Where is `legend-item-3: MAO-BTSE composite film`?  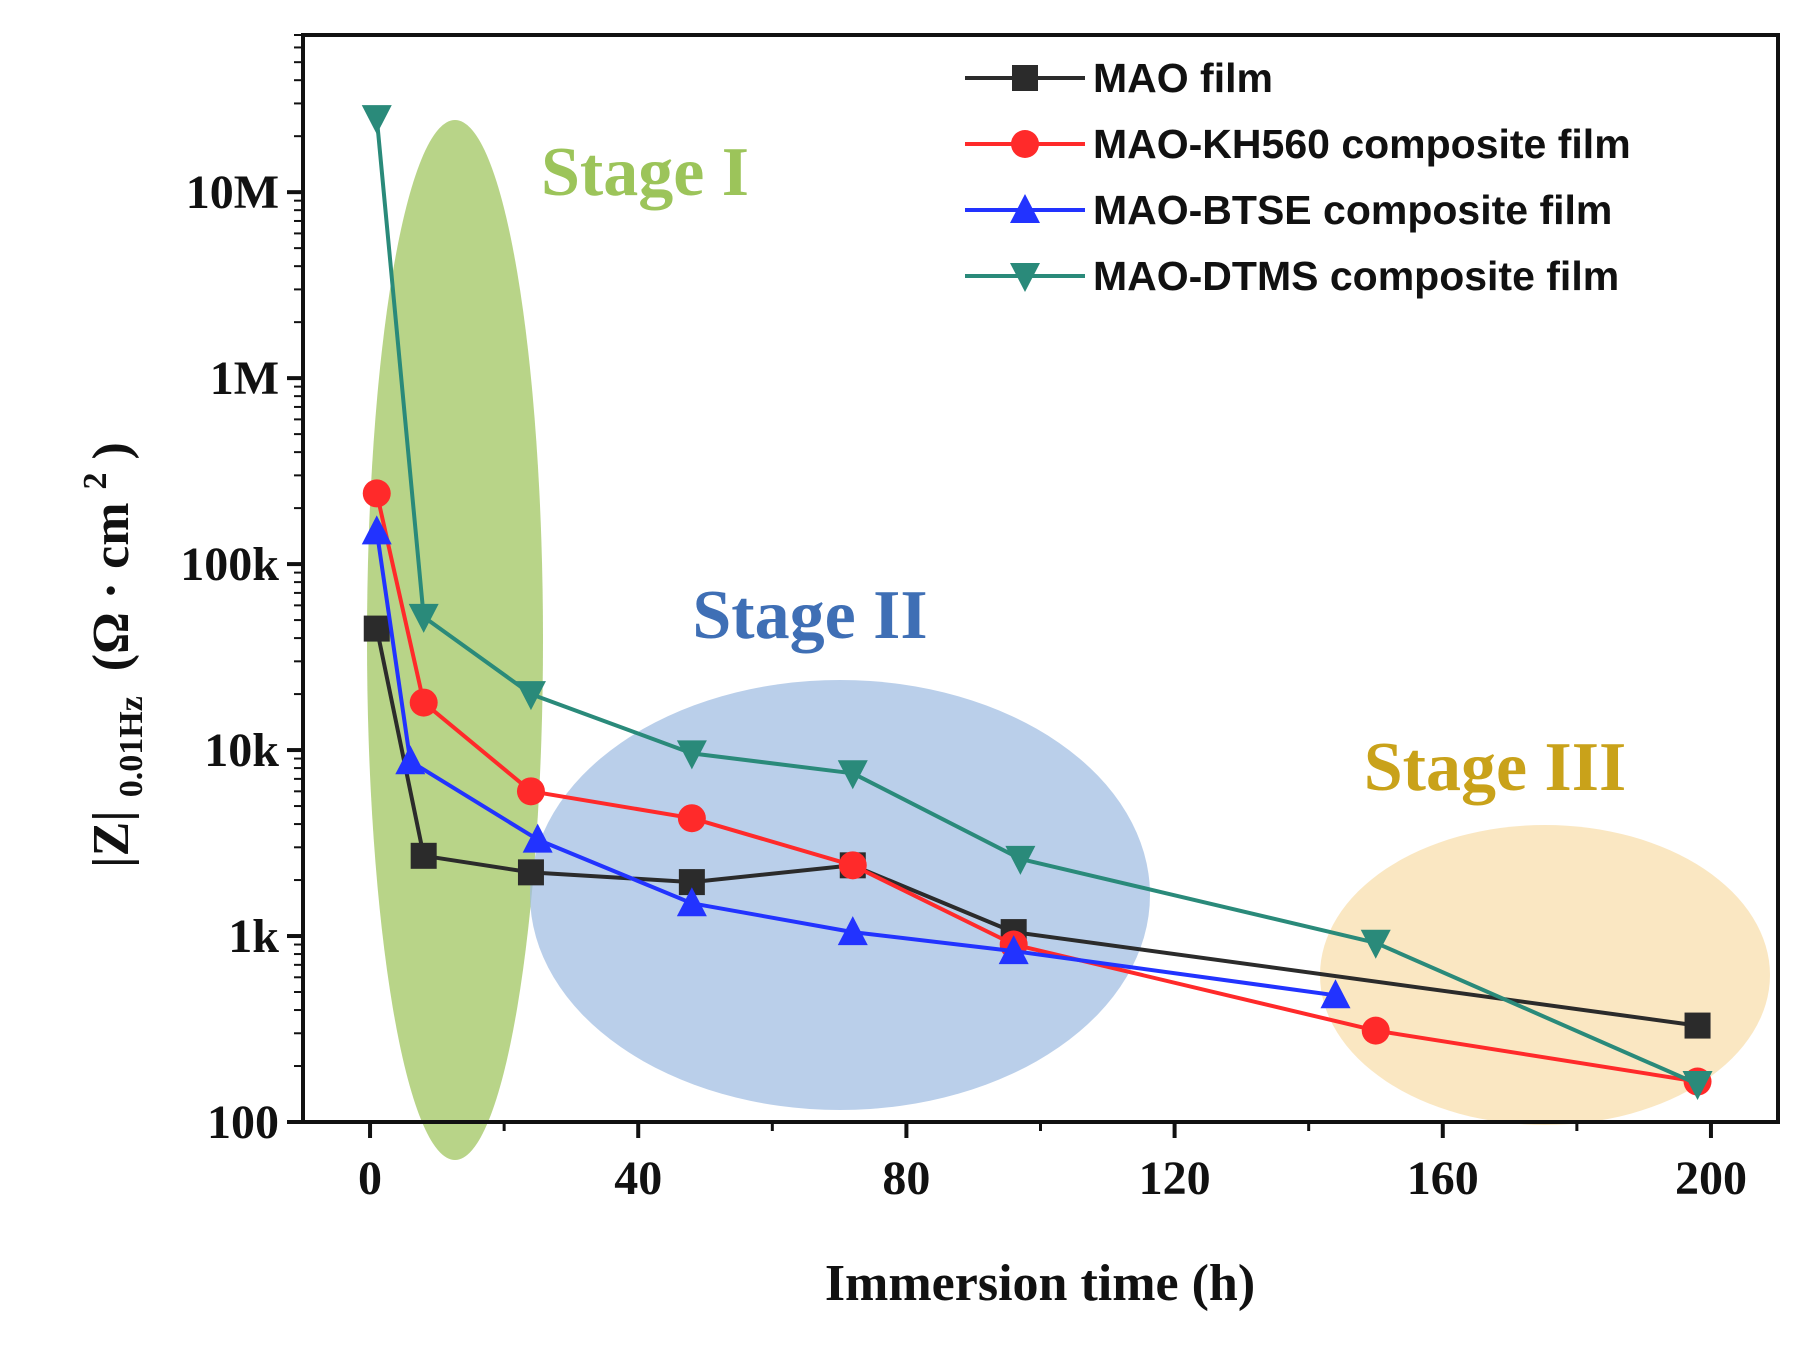
legend-item-3: MAO-BTSE composite film is located at coordinates (1288, 210).